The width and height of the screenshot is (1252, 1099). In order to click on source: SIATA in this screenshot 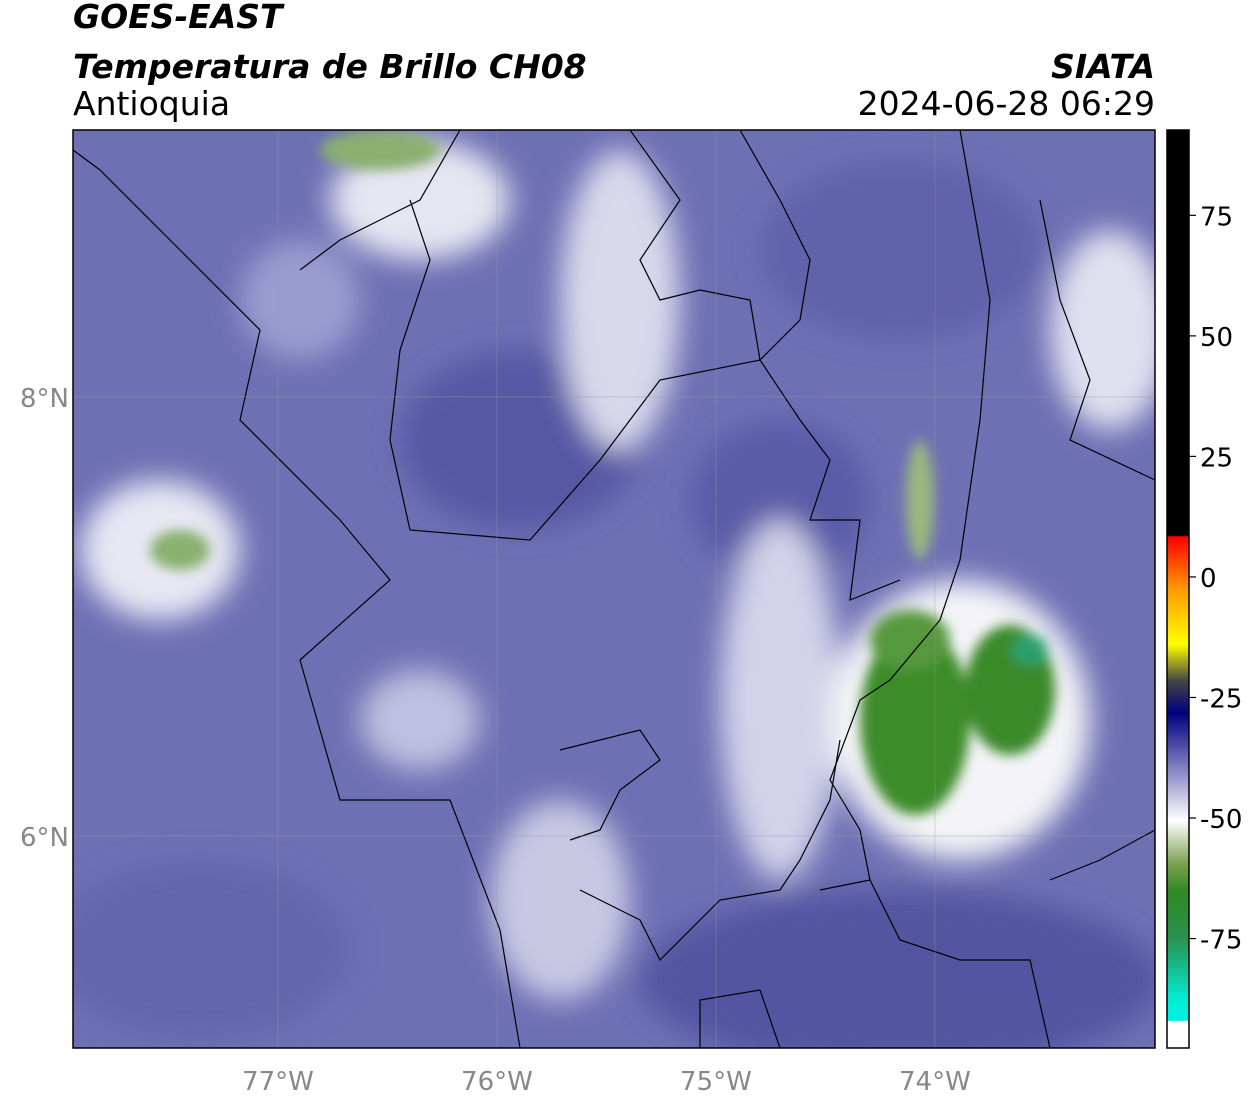, I will do `click(1103, 66)`.